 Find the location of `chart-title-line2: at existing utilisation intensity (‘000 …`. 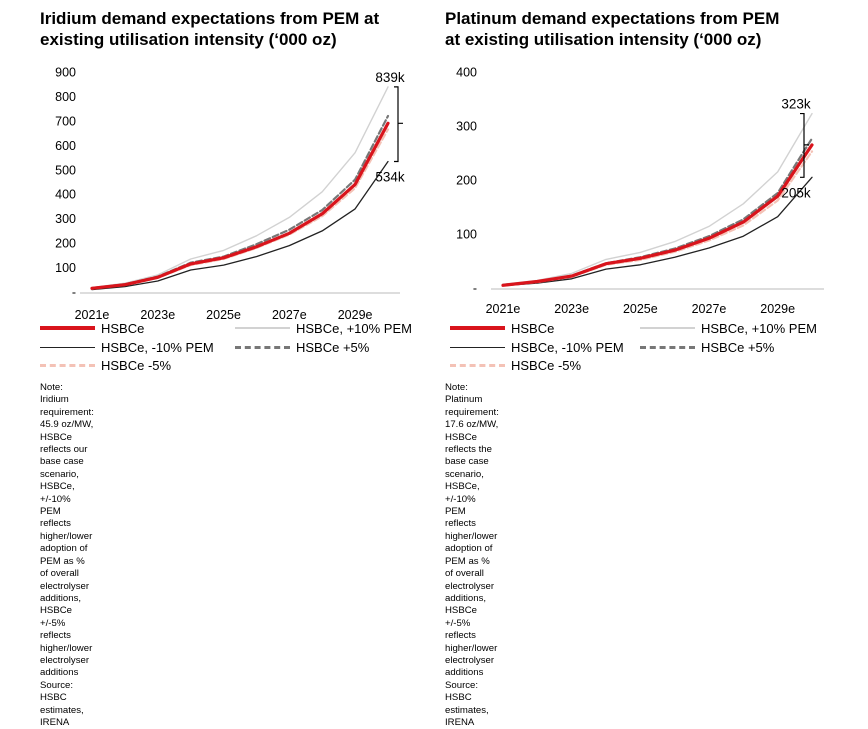

chart-title-line2: at existing utilisation intensity (‘000 … is located at coordinates (603, 39).